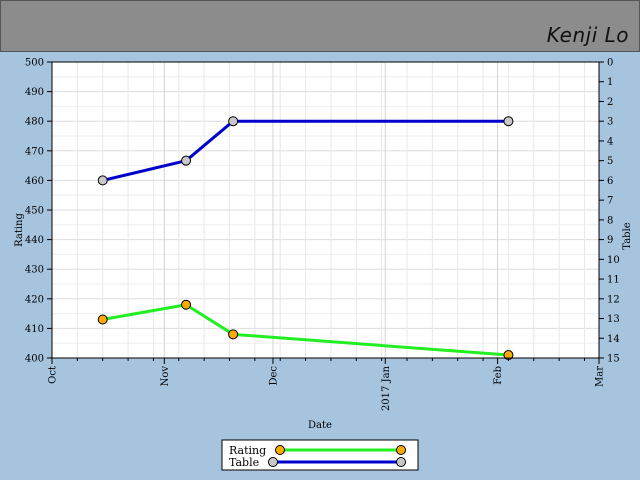 This screenshot has height=480, width=640. I want to click on y2-tick-label: 1, so click(610, 82).